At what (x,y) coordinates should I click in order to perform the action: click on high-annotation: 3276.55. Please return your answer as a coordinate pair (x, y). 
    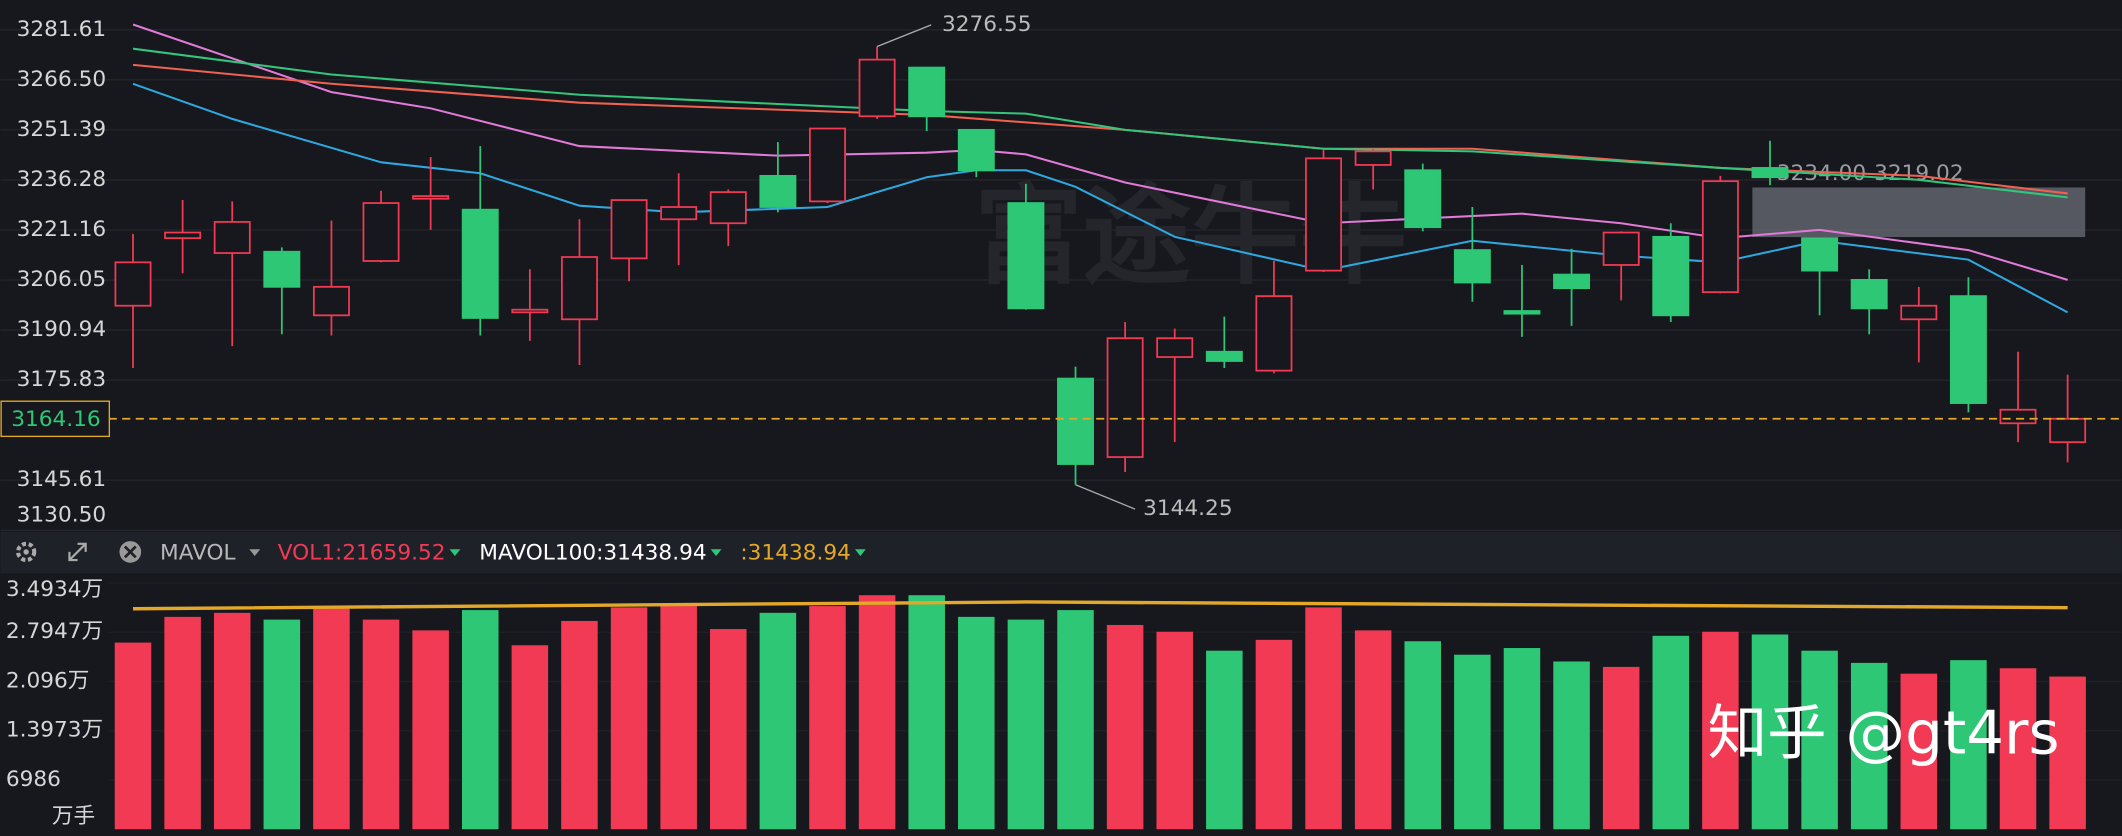
    Looking at the image, I should click on (986, 24).